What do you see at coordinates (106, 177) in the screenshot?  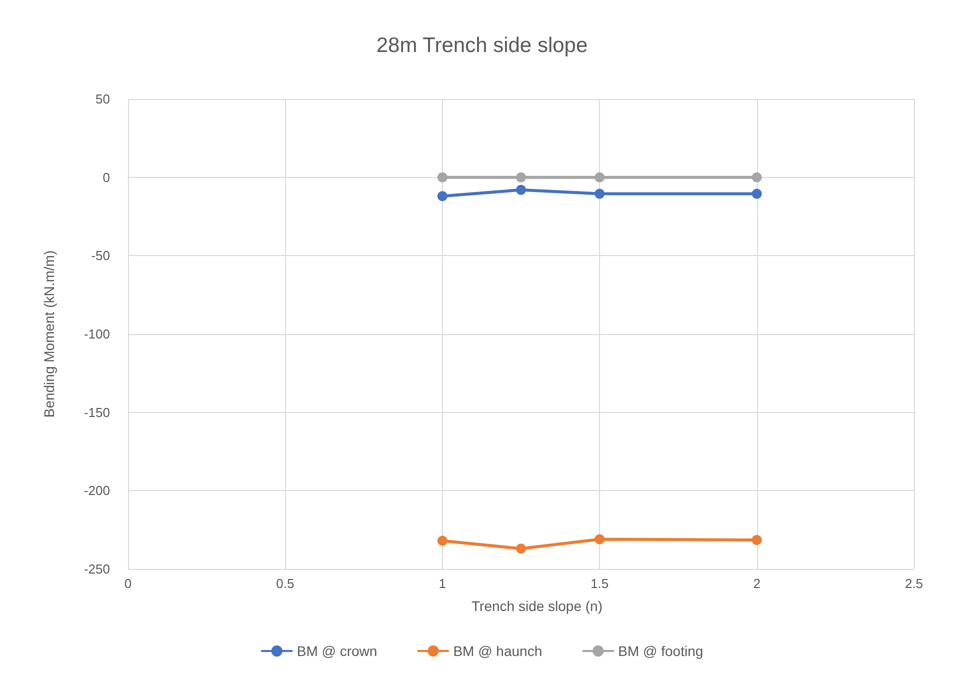 I see `y-tick-label: 0` at bounding box center [106, 177].